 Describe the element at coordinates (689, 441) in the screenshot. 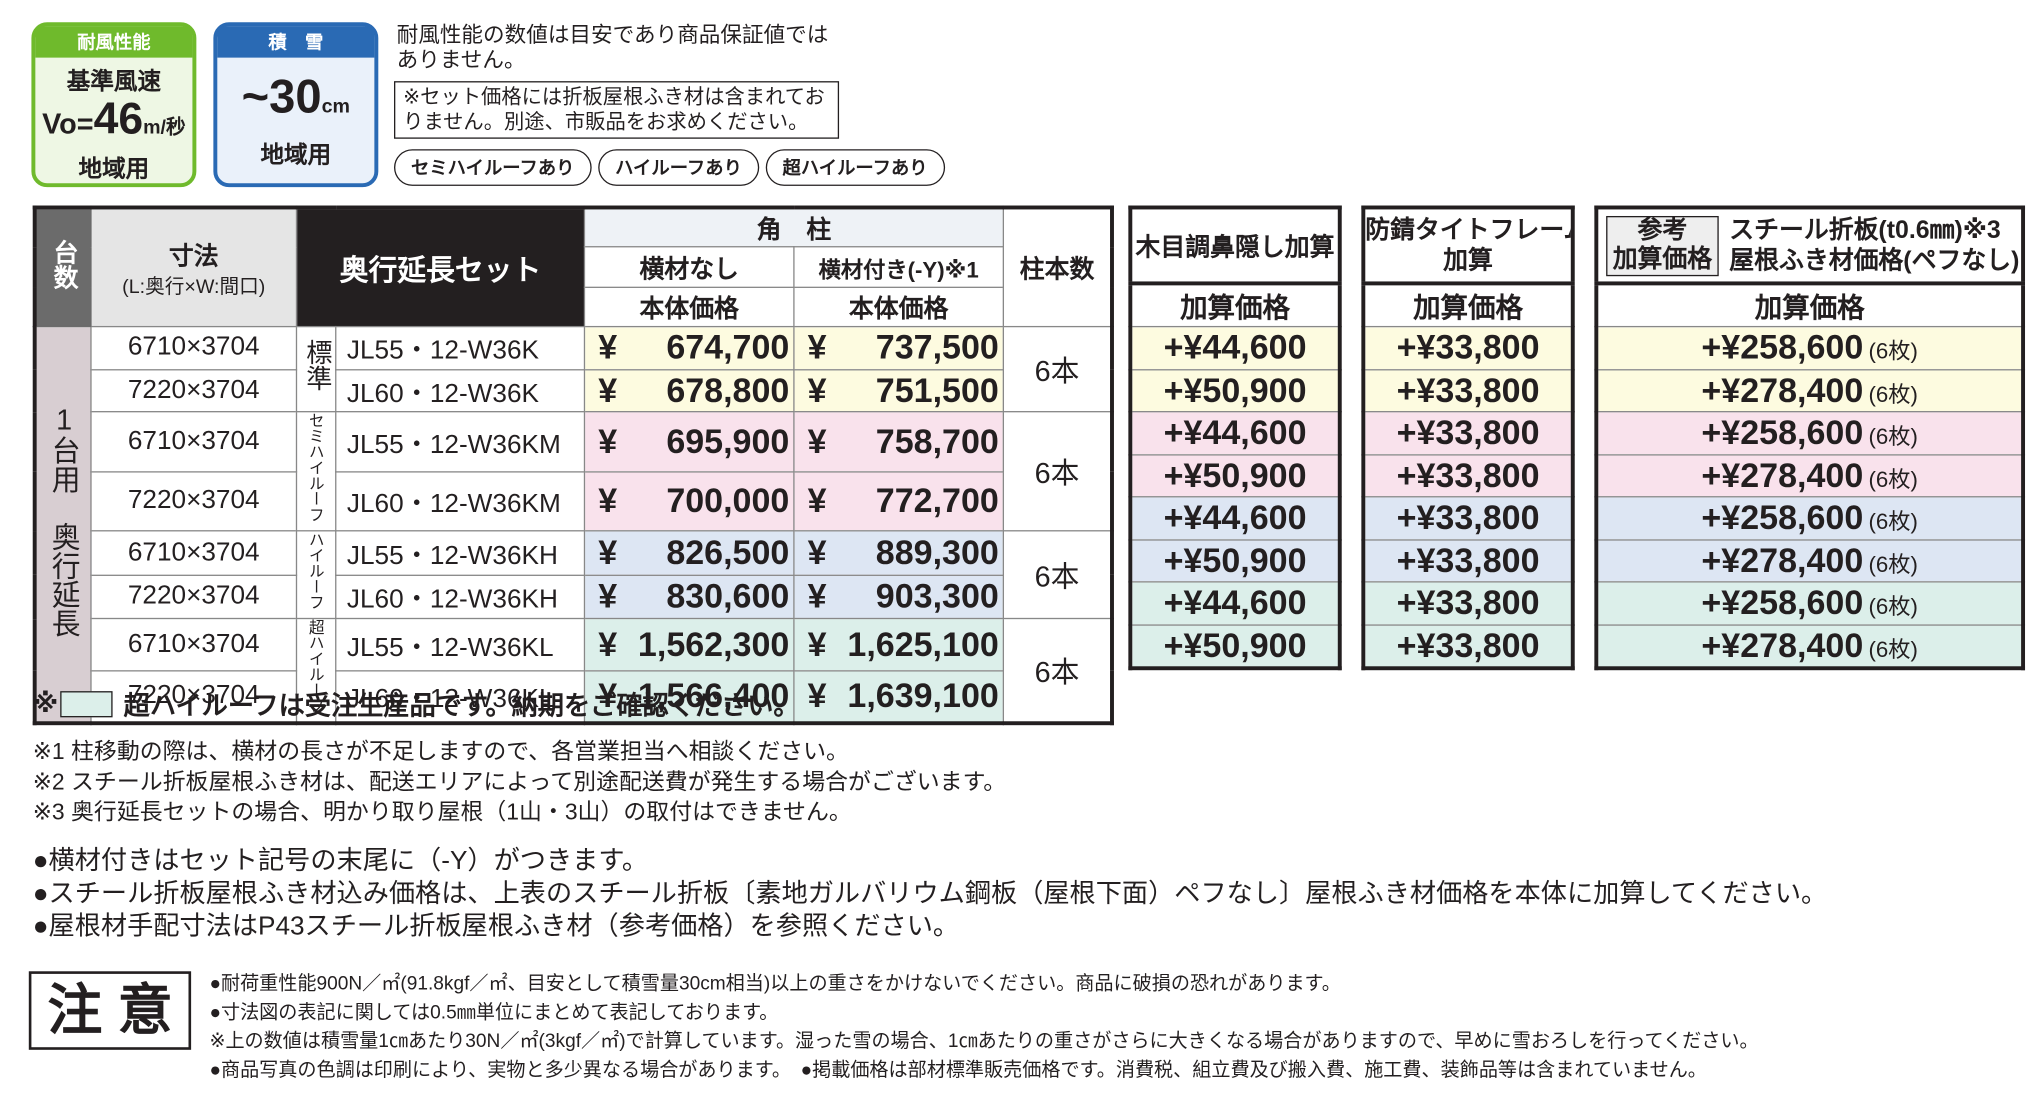

I see `price: ¥695,900` at that location.